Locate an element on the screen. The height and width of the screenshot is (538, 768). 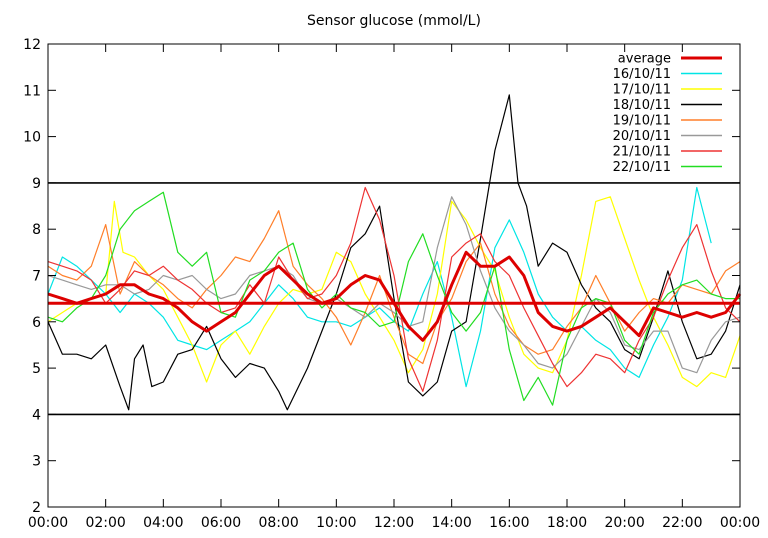
x-tick-label: 08:00 is located at coordinates (278, 523).